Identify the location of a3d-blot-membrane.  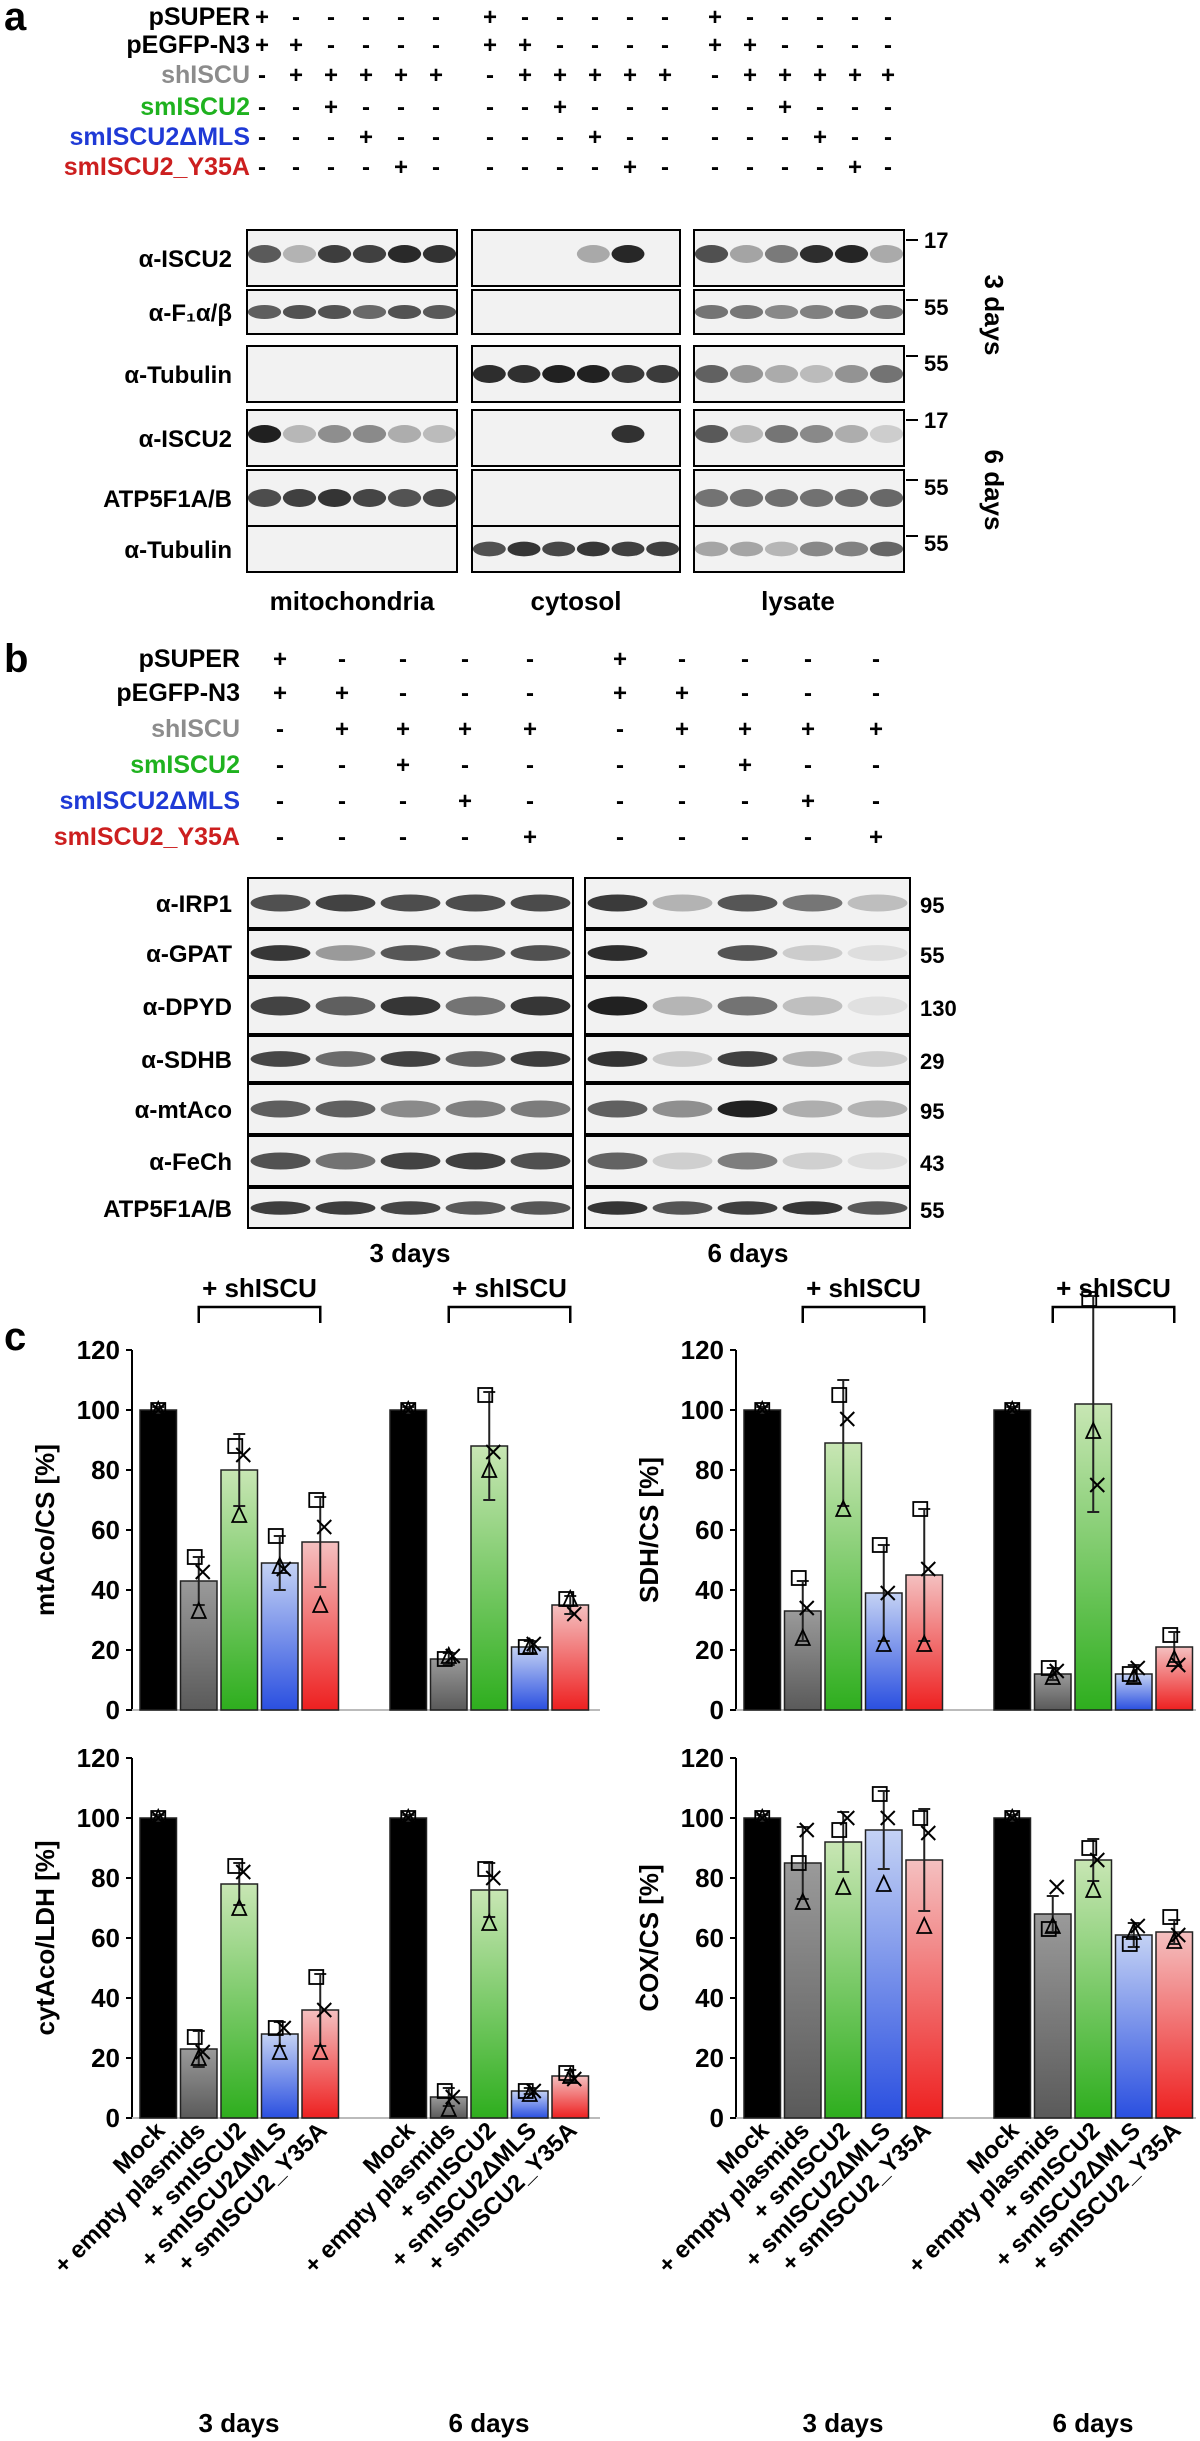
(799, 374).